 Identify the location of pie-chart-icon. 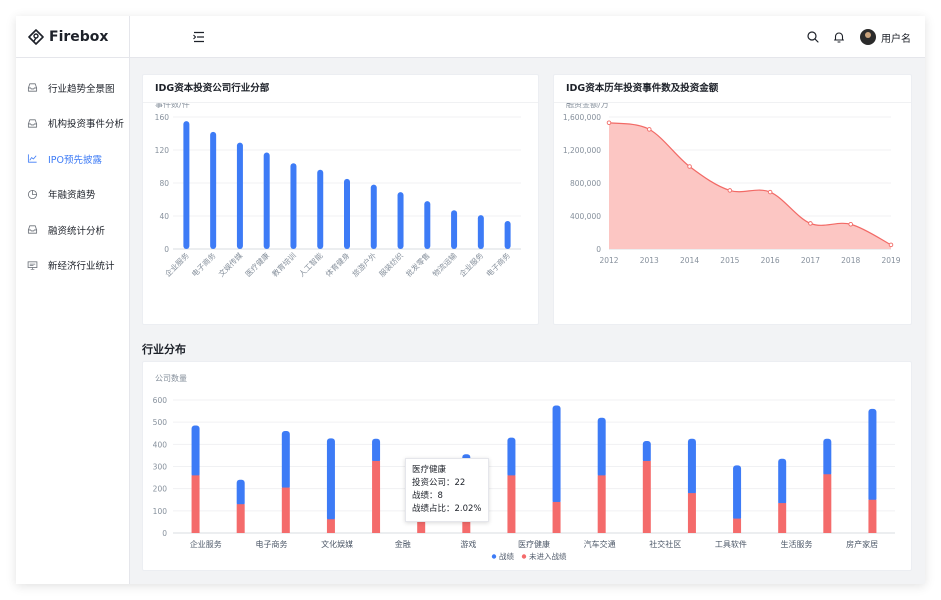
(32, 194).